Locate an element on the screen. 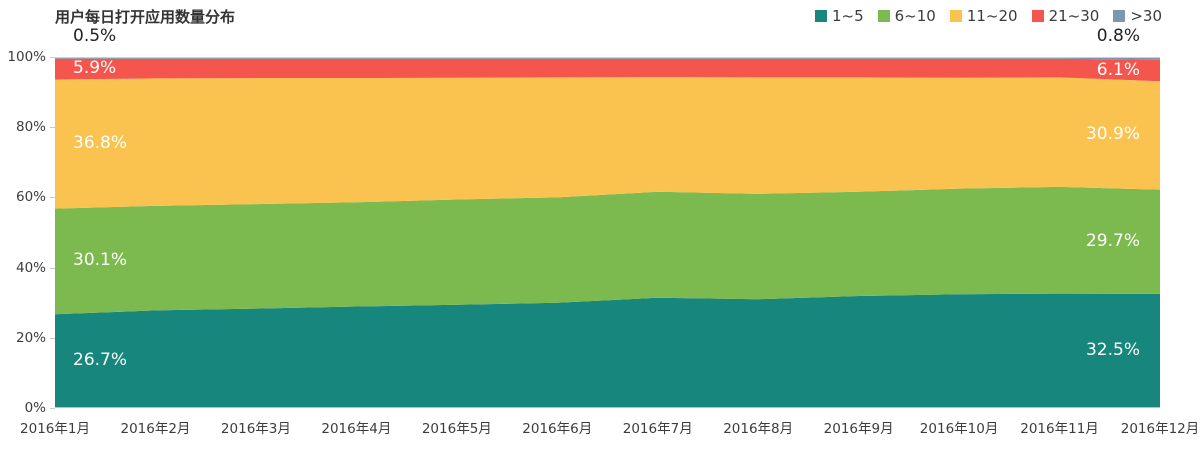 Image resolution: width=1202 pixels, height=451 pixels. value-label-11~20-right: 30.9% is located at coordinates (1112, 134).